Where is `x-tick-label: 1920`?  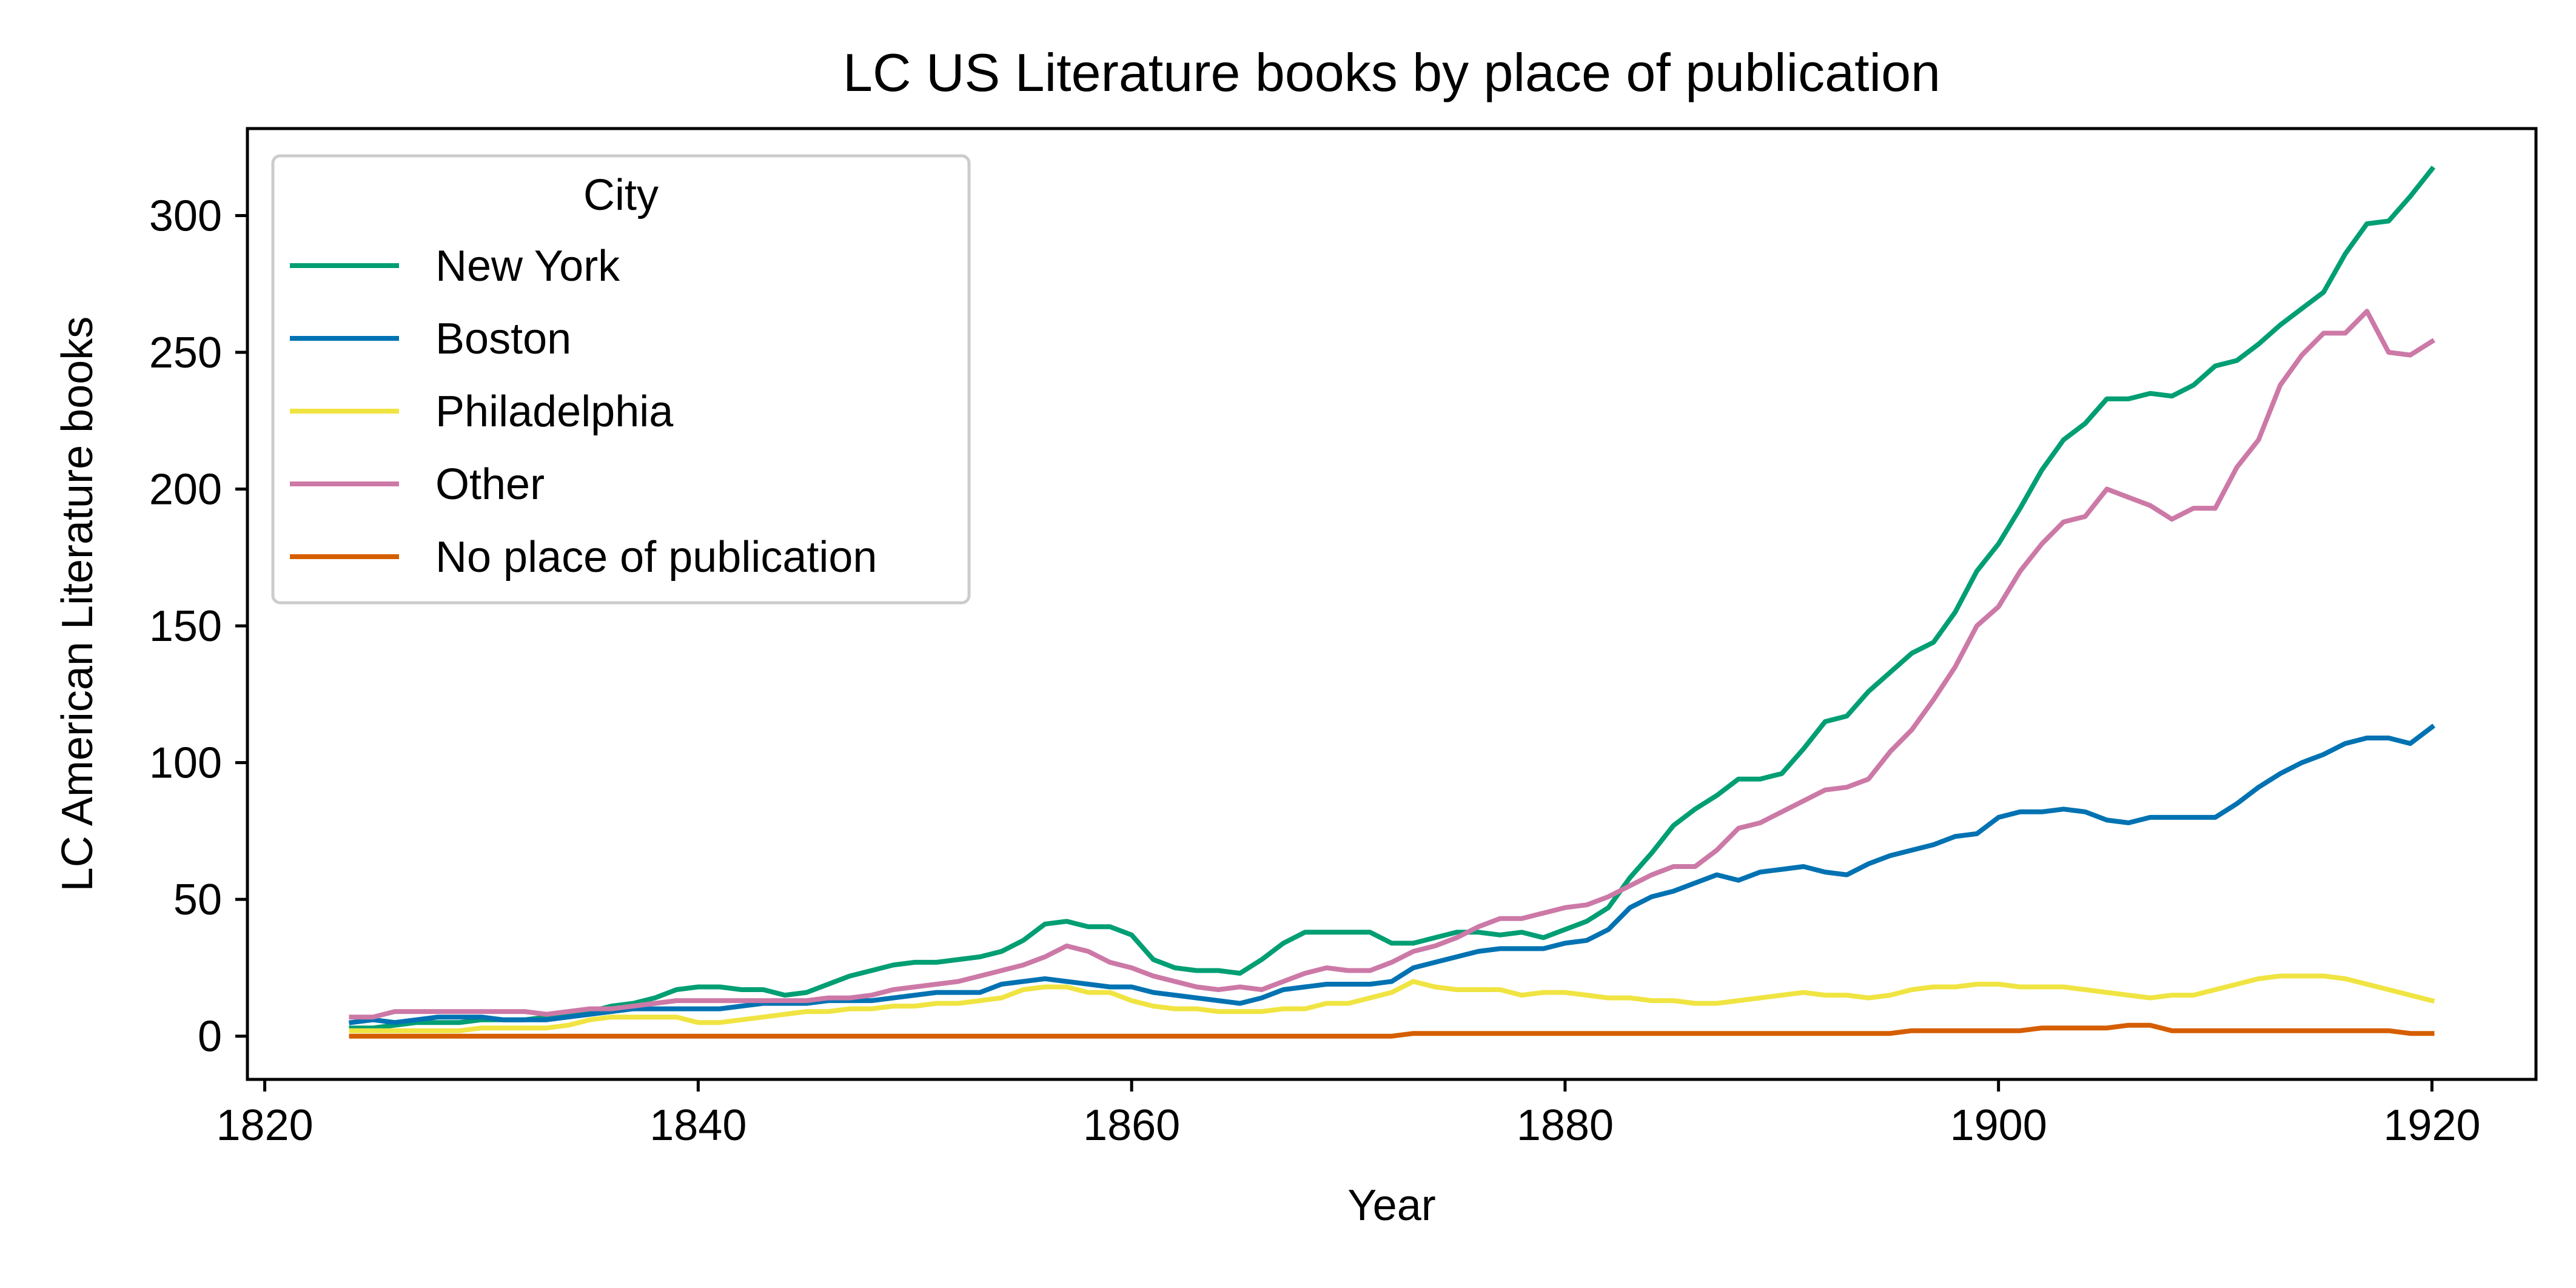
x-tick-label: 1920 is located at coordinates (2431, 1125).